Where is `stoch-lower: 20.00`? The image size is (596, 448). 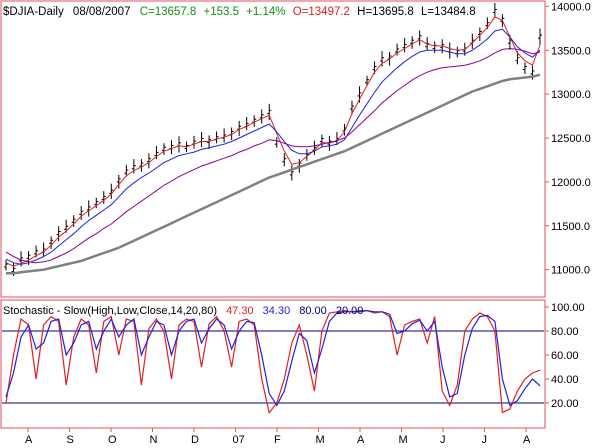 stoch-lower: 20.00 is located at coordinates (350, 311).